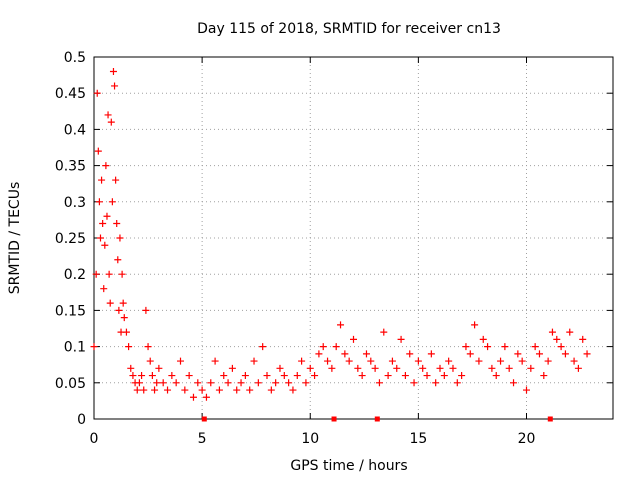 This screenshot has width=640, height=480. I want to click on y-tick-label: 0.15, so click(70, 311).